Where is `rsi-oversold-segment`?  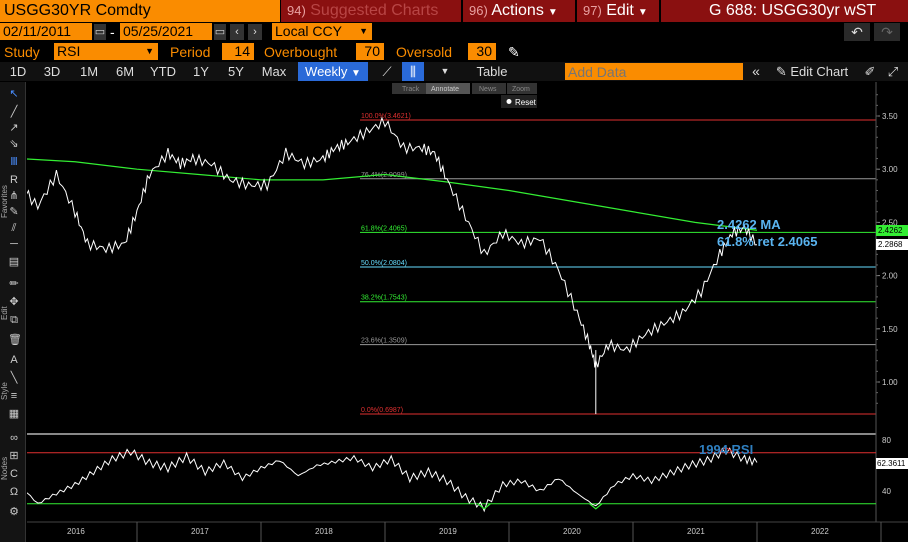
rsi-oversold-segment is located at coordinates (596, 506).